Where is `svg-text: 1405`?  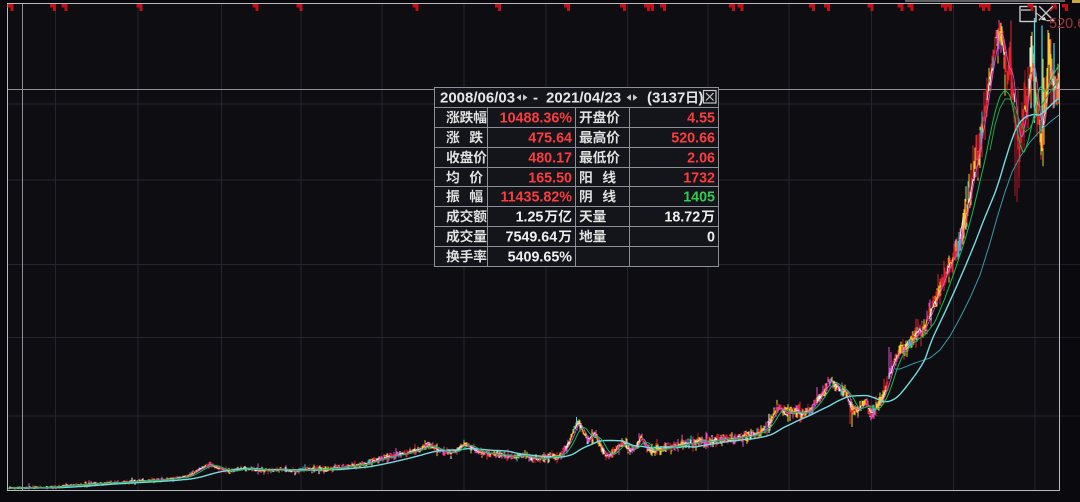
svg-text: 1405 is located at coordinates (699, 197).